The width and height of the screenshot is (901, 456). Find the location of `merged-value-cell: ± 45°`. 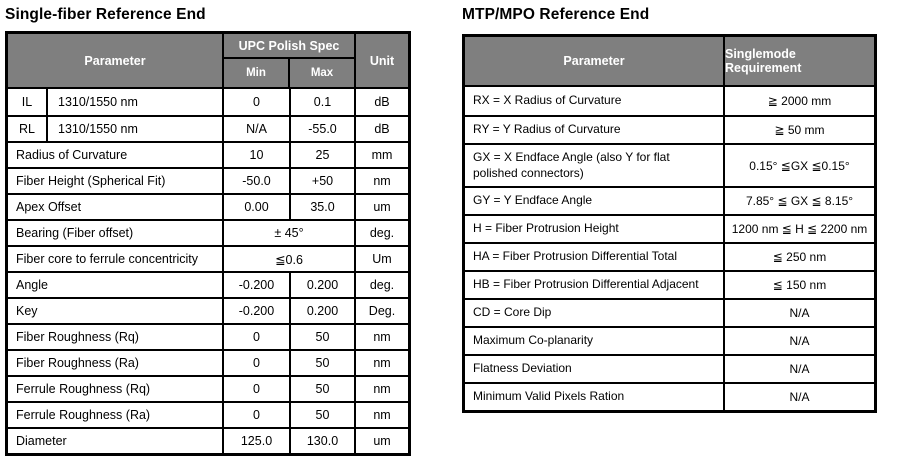

merged-value-cell: ± 45° is located at coordinates (288, 233).